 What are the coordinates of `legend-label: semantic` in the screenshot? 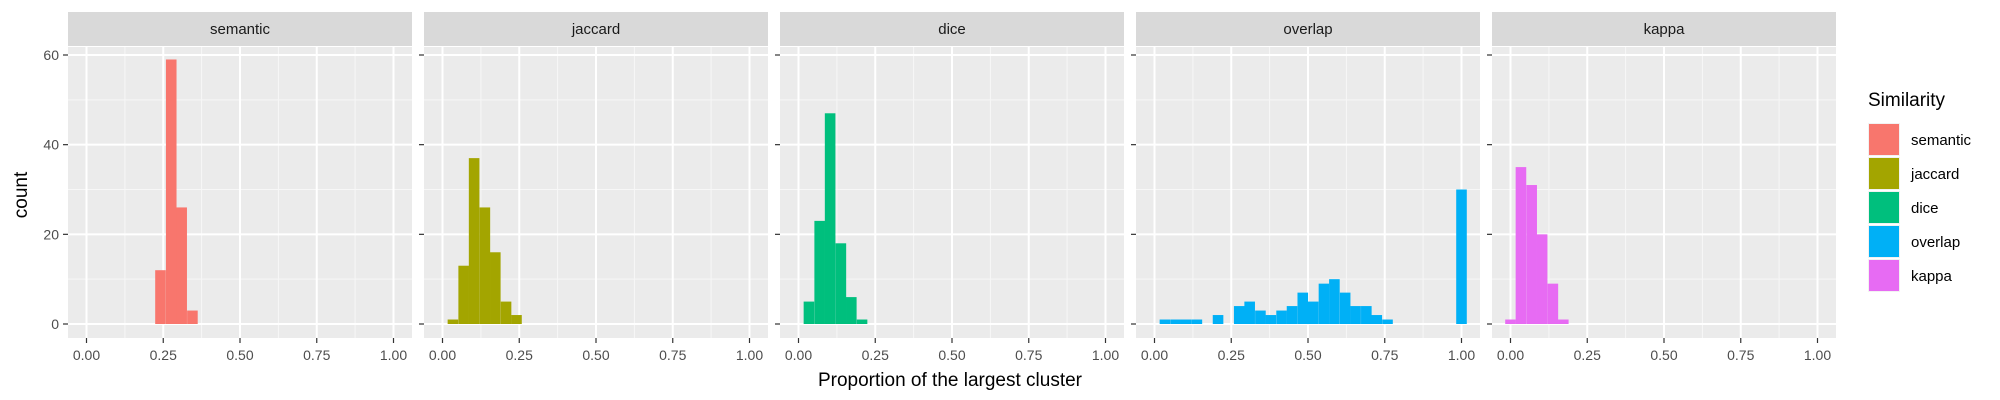 It's located at (1941, 140).